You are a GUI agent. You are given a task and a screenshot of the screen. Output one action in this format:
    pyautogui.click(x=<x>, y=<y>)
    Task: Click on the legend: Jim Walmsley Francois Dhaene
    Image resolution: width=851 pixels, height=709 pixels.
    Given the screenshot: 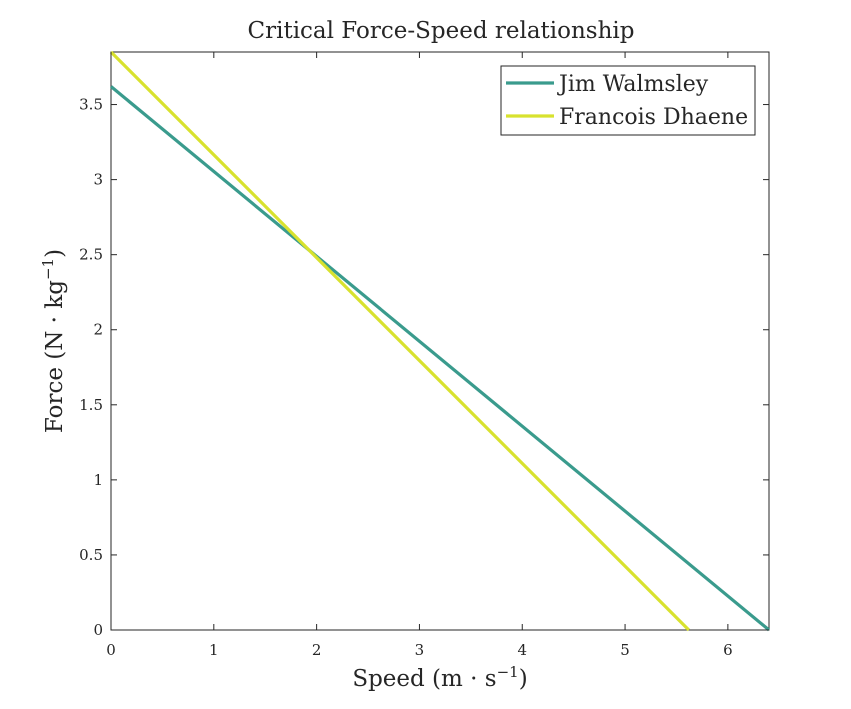 What is the action you would take?
    pyautogui.click(x=628, y=100)
    